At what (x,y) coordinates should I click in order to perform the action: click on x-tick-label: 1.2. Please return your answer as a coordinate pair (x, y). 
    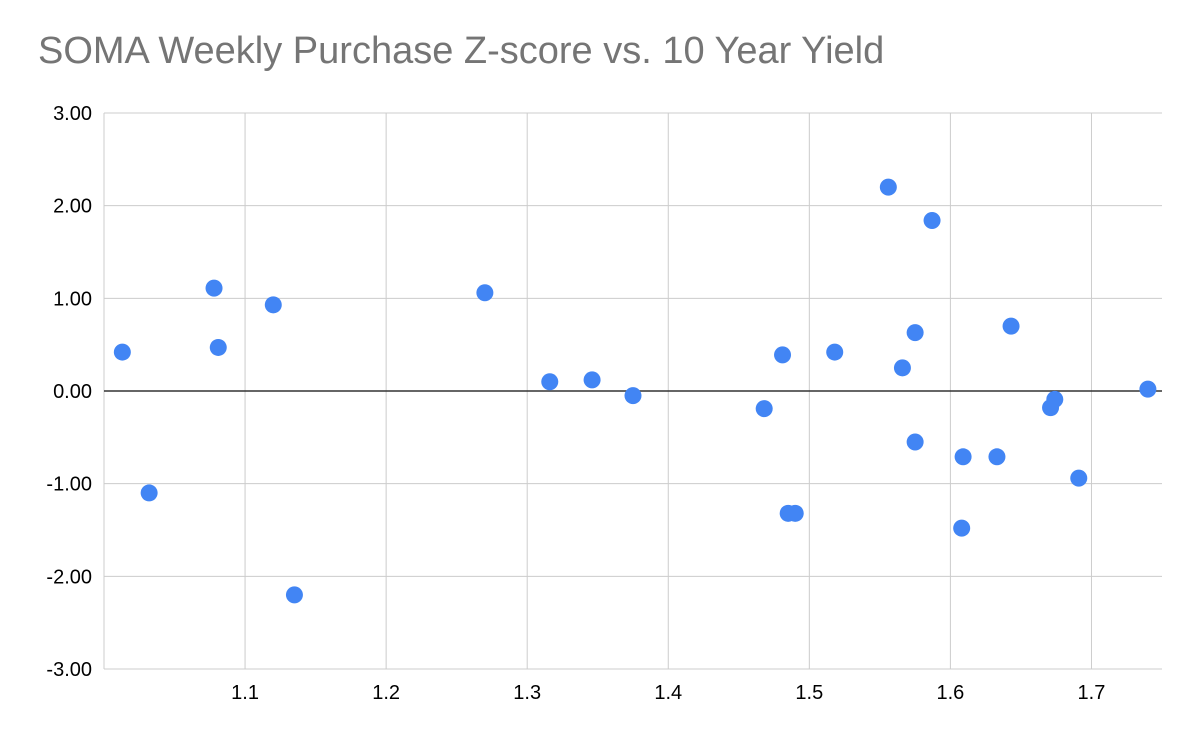
    Looking at the image, I should click on (386, 693).